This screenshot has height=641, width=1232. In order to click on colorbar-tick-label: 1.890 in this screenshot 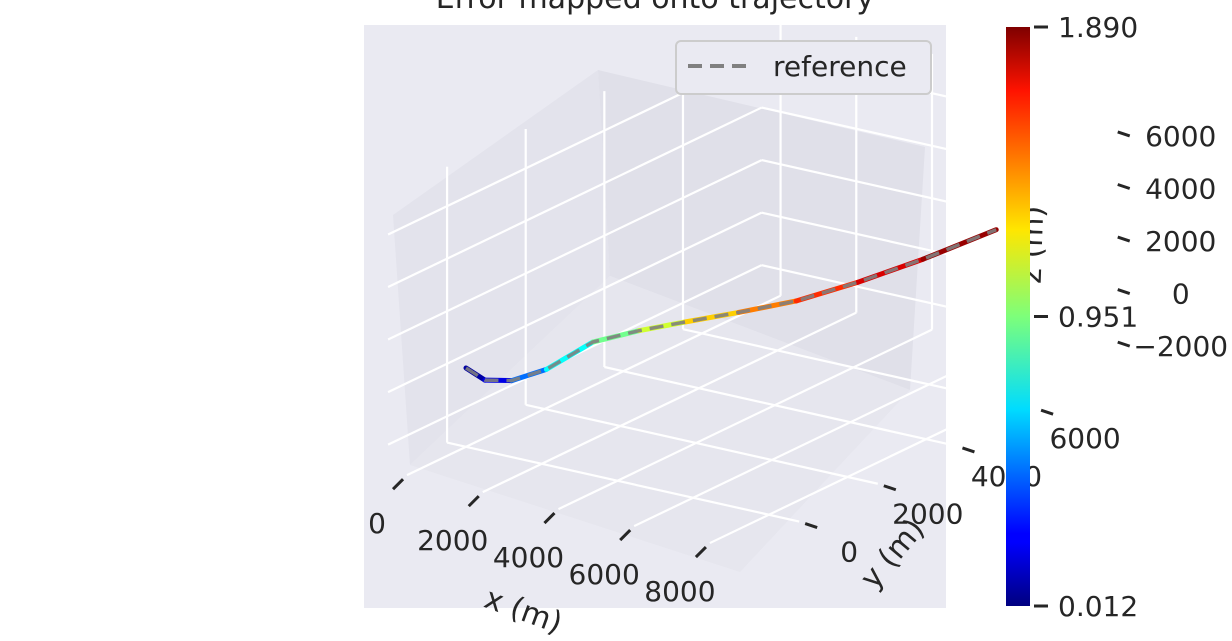, I will do `click(1098, 27)`.